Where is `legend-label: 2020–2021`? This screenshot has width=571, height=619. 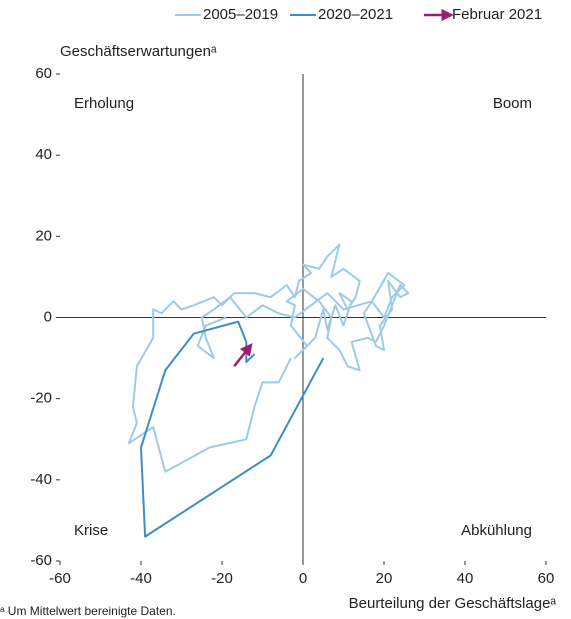 legend-label: 2020–2021 is located at coordinates (355, 14).